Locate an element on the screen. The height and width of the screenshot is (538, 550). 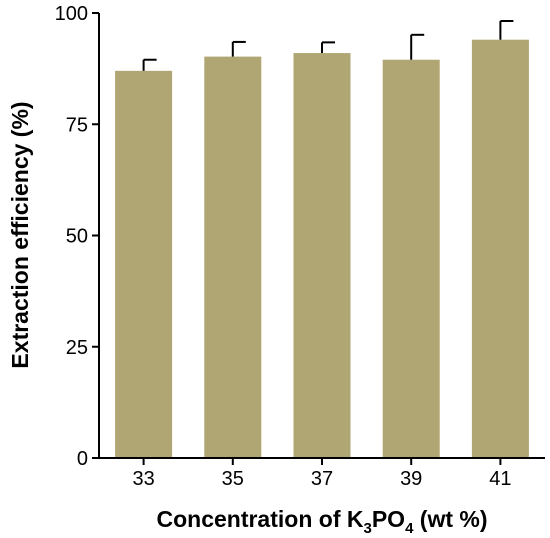
y-ticks-group: 0 25 50 75 100 is located at coordinates (77, 236).